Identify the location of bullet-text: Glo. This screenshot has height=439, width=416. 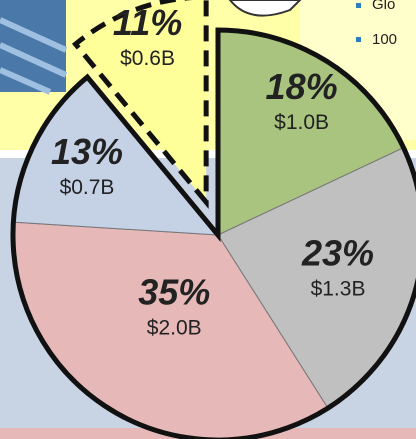
(383, 6).